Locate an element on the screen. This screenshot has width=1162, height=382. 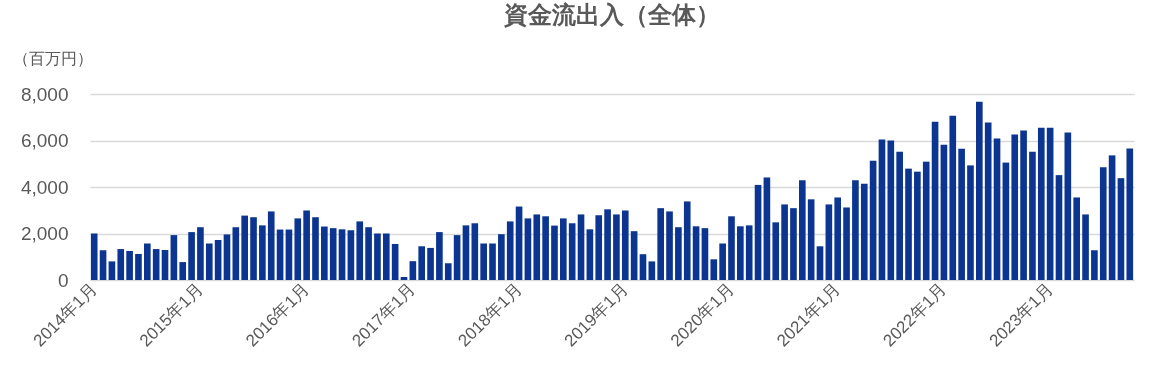
y-tick-label: 8,000 is located at coordinates (44, 94).